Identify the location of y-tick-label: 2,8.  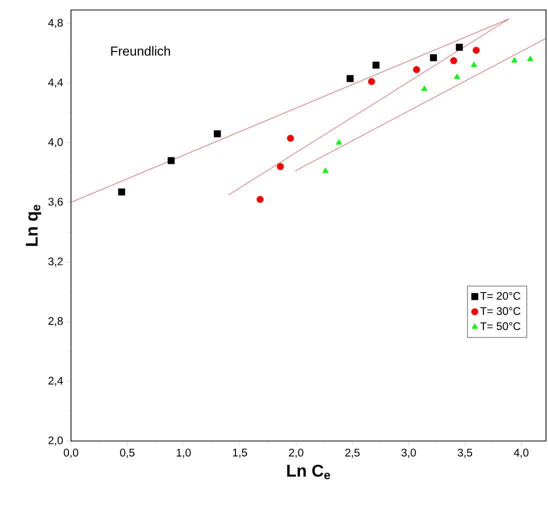
(55, 321).